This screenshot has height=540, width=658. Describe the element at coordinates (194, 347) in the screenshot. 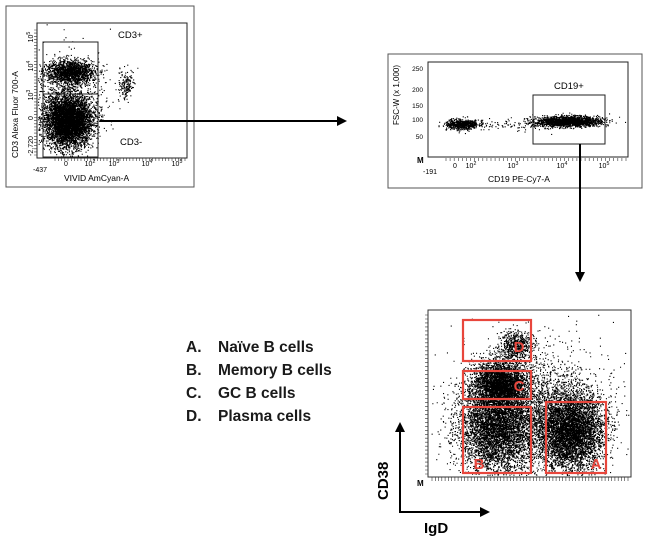

I see `legend-letter: A.` at that location.